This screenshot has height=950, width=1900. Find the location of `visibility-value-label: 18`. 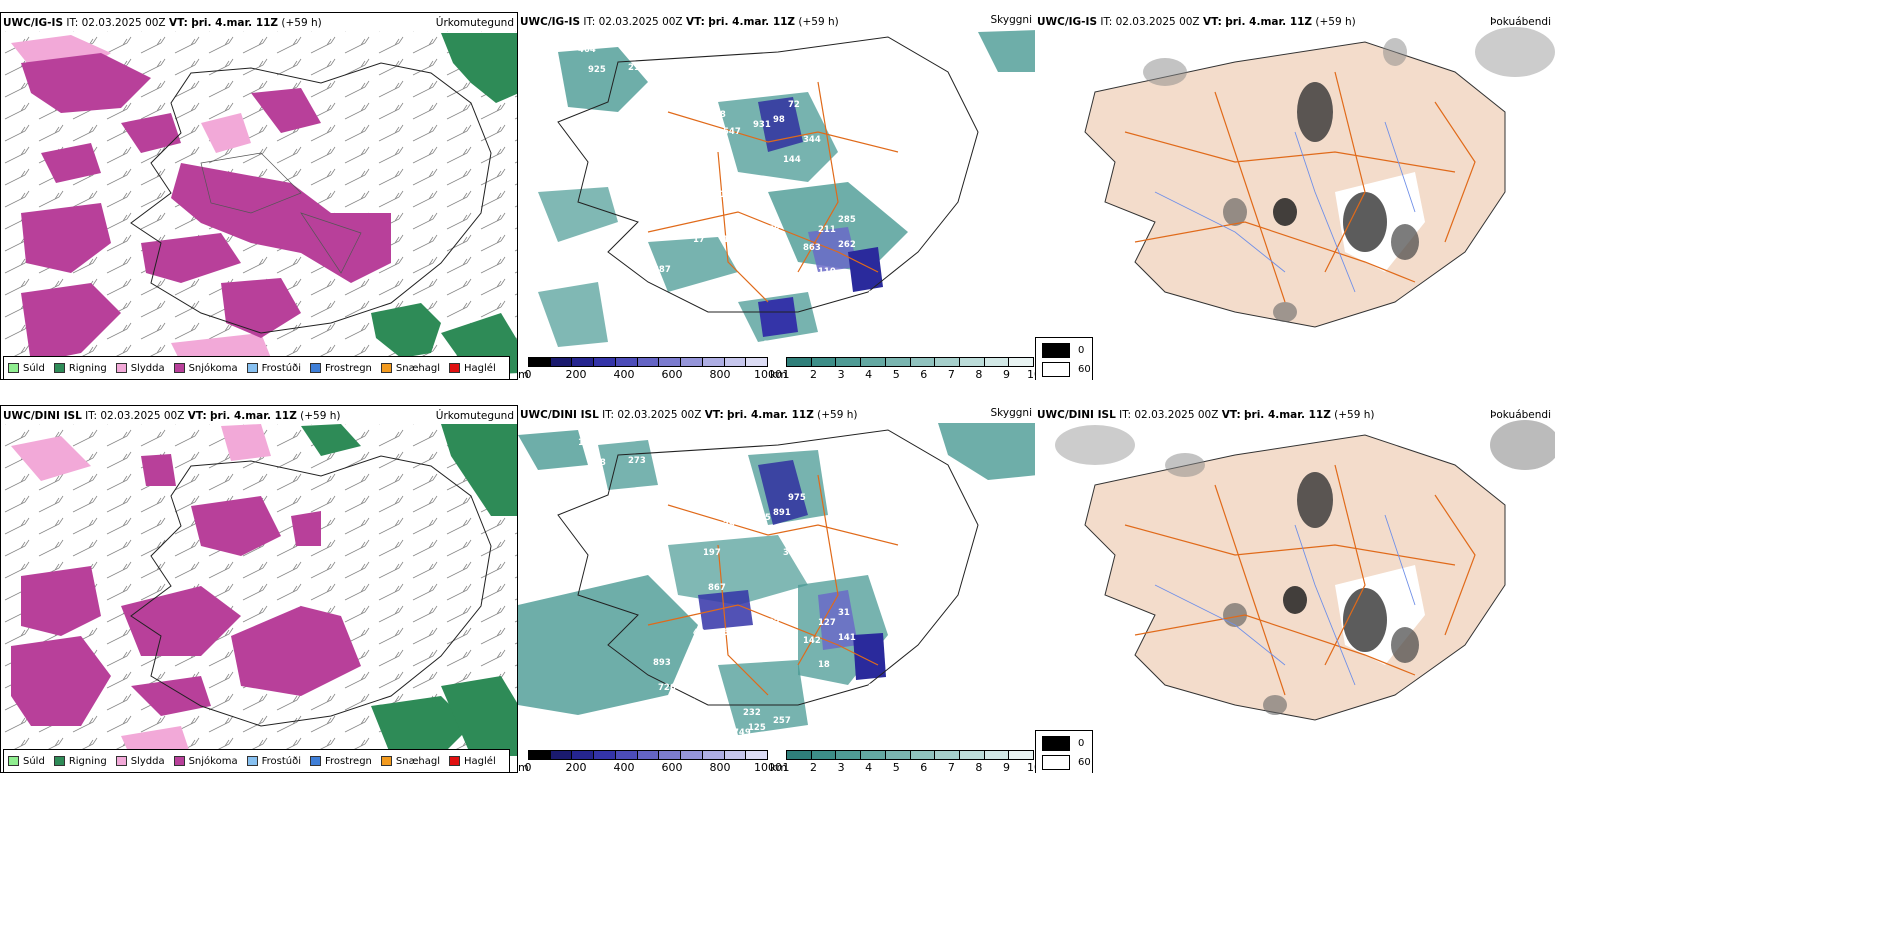

visibility-value-label: 18 is located at coordinates (824, 665).